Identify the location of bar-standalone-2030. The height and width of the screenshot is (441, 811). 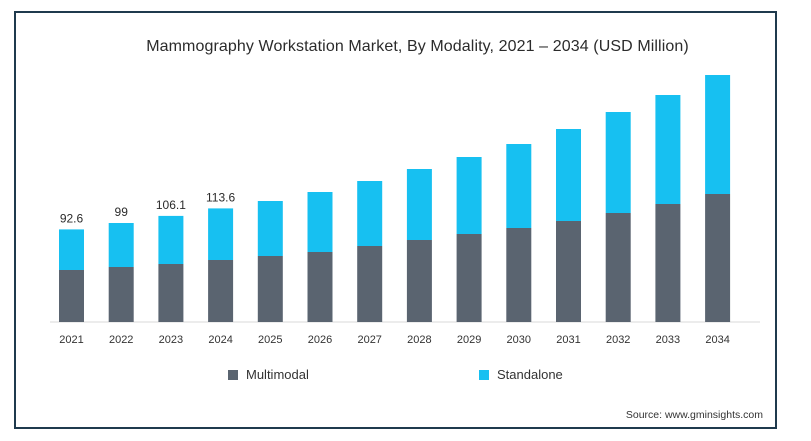
(519, 186).